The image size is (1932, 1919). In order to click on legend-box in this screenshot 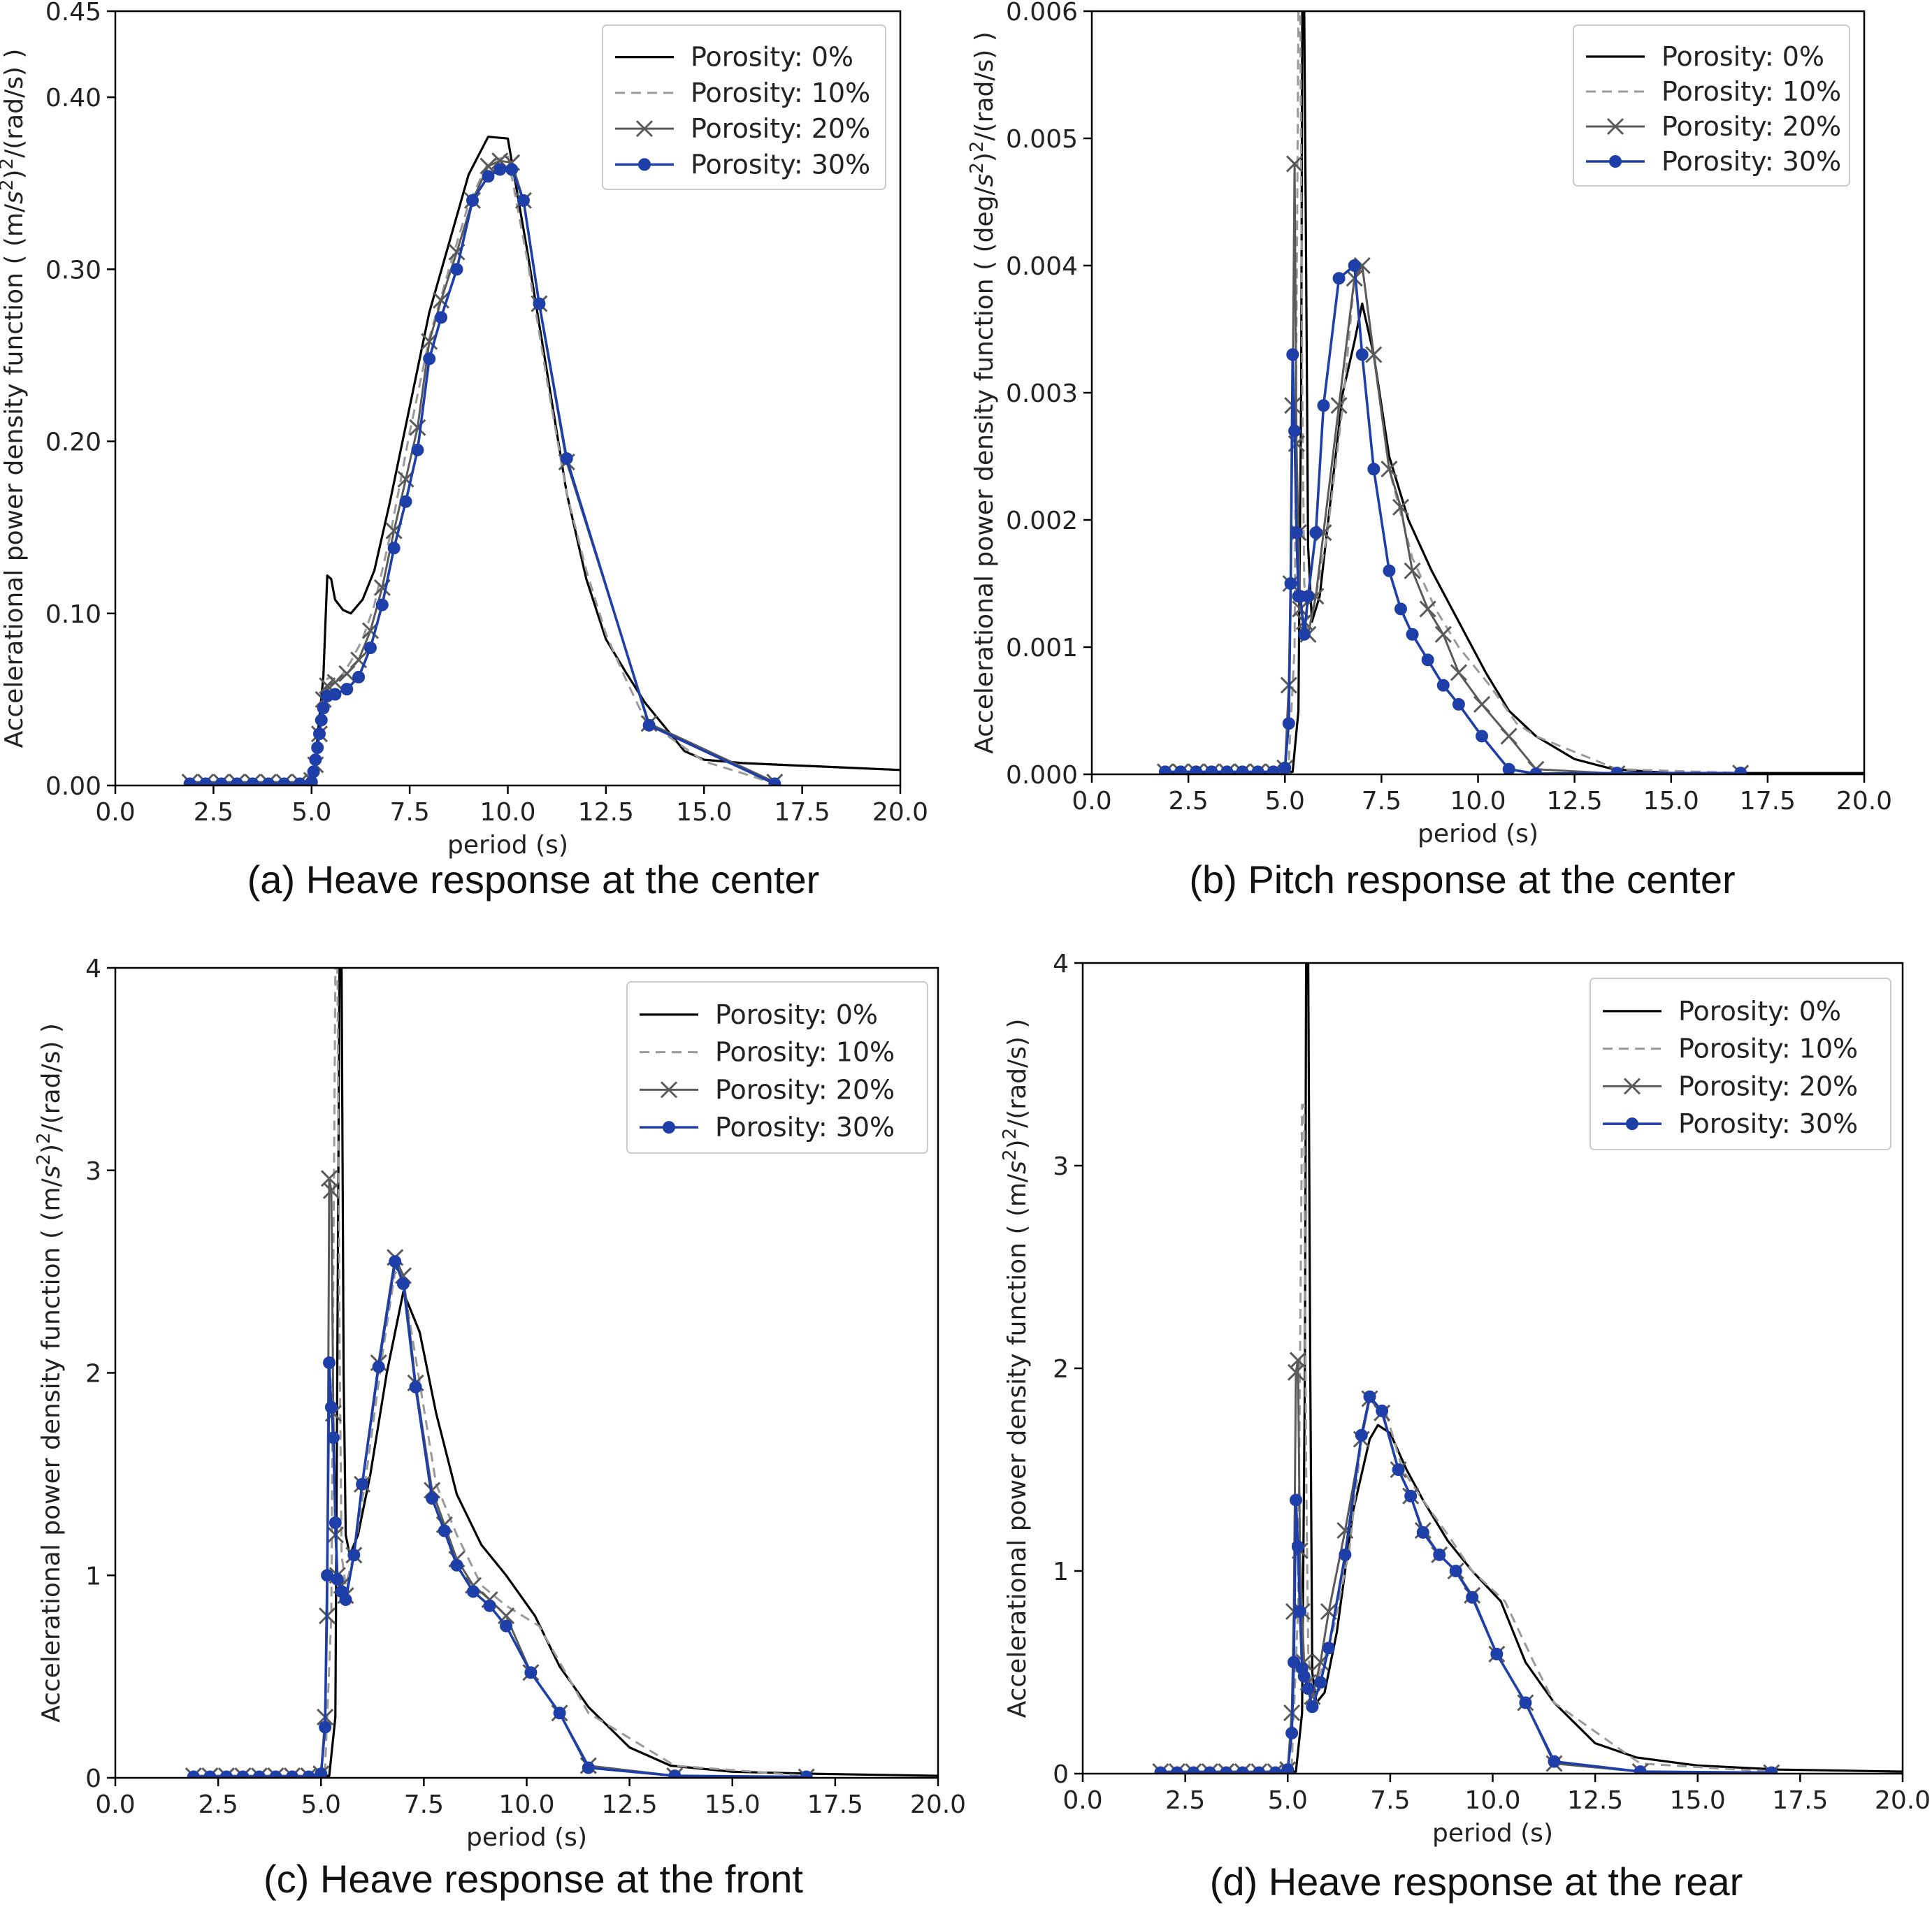, I will do `click(777, 1067)`.